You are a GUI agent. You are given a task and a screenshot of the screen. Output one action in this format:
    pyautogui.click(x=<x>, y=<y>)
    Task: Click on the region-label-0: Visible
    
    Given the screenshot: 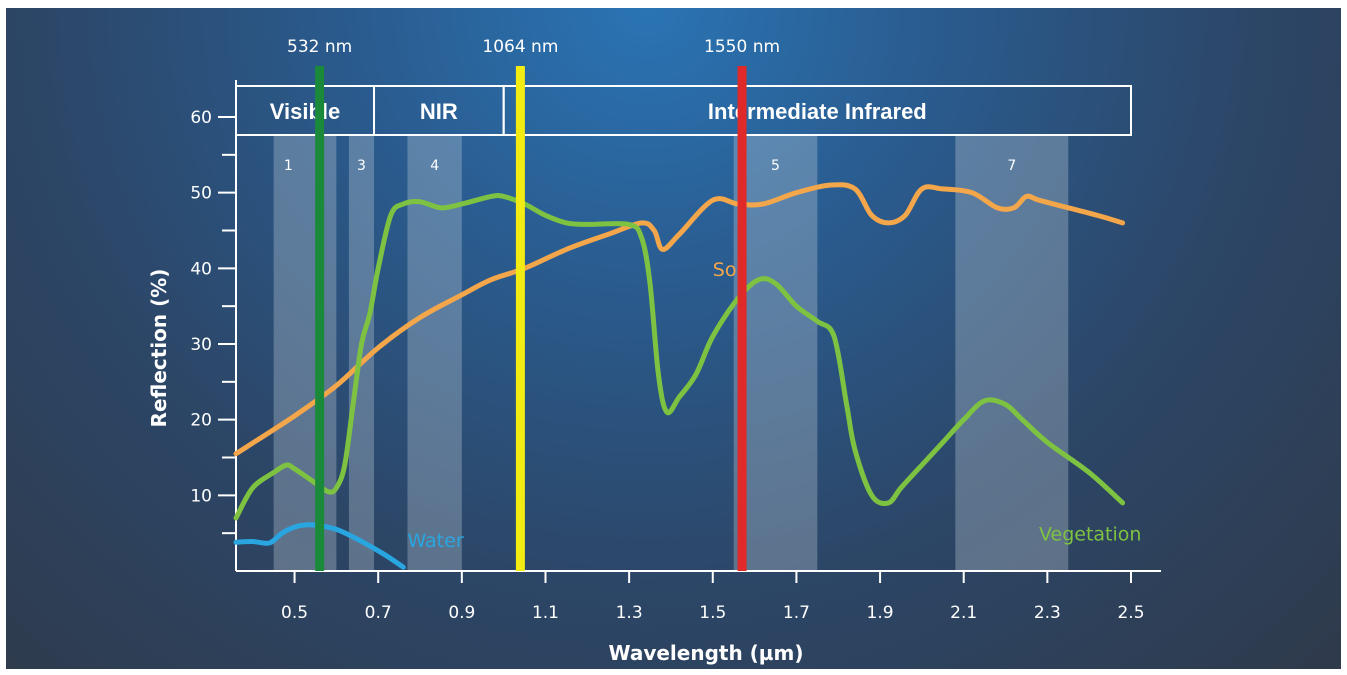 What is the action you would take?
    pyautogui.click(x=305, y=111)
    